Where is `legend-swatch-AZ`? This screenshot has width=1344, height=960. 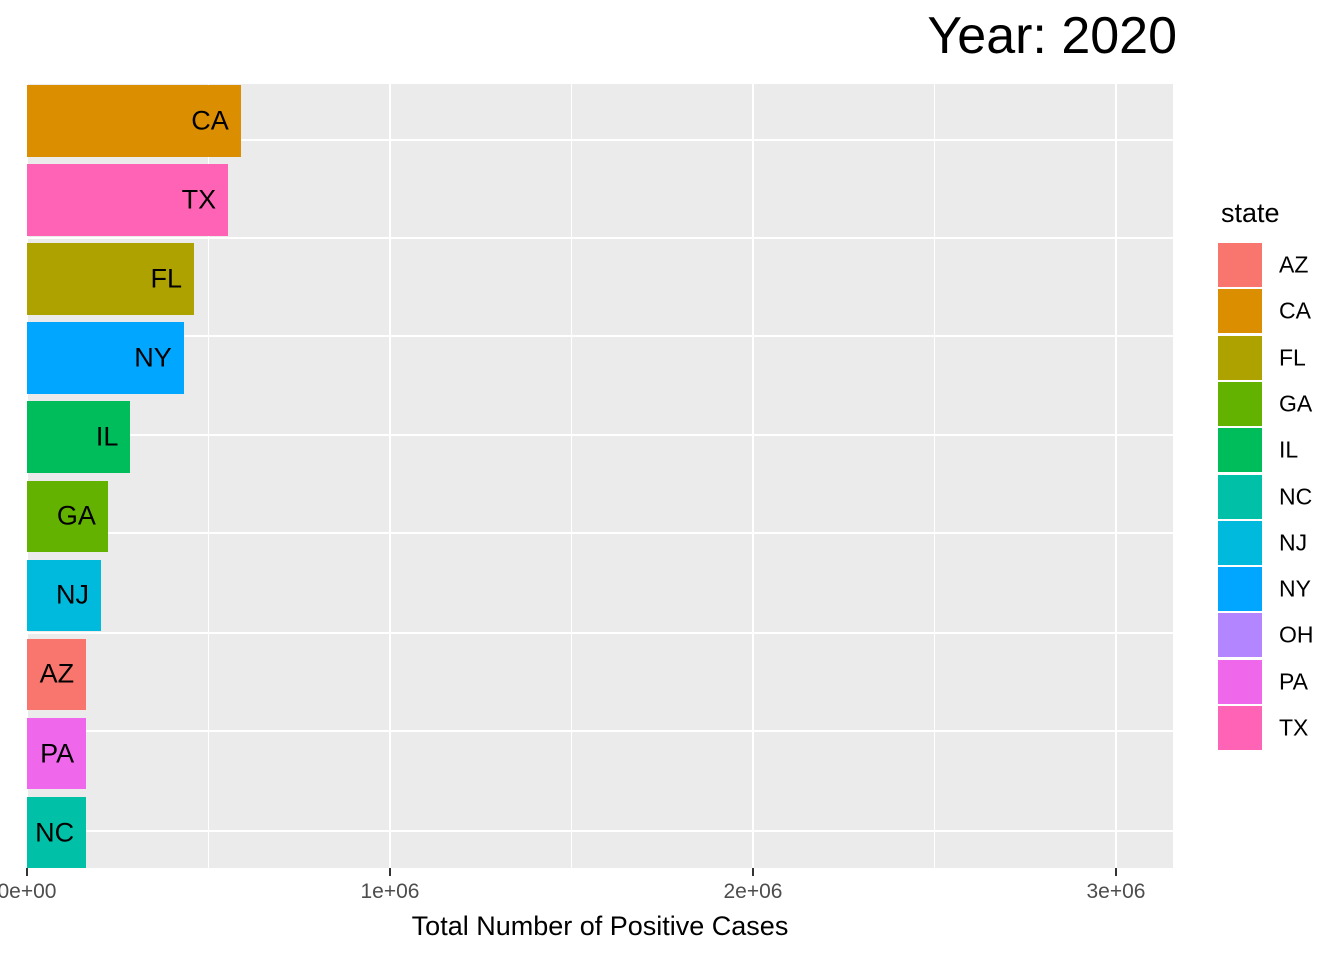
legend-swatch-AZ is located at coordinates (1240, 265).